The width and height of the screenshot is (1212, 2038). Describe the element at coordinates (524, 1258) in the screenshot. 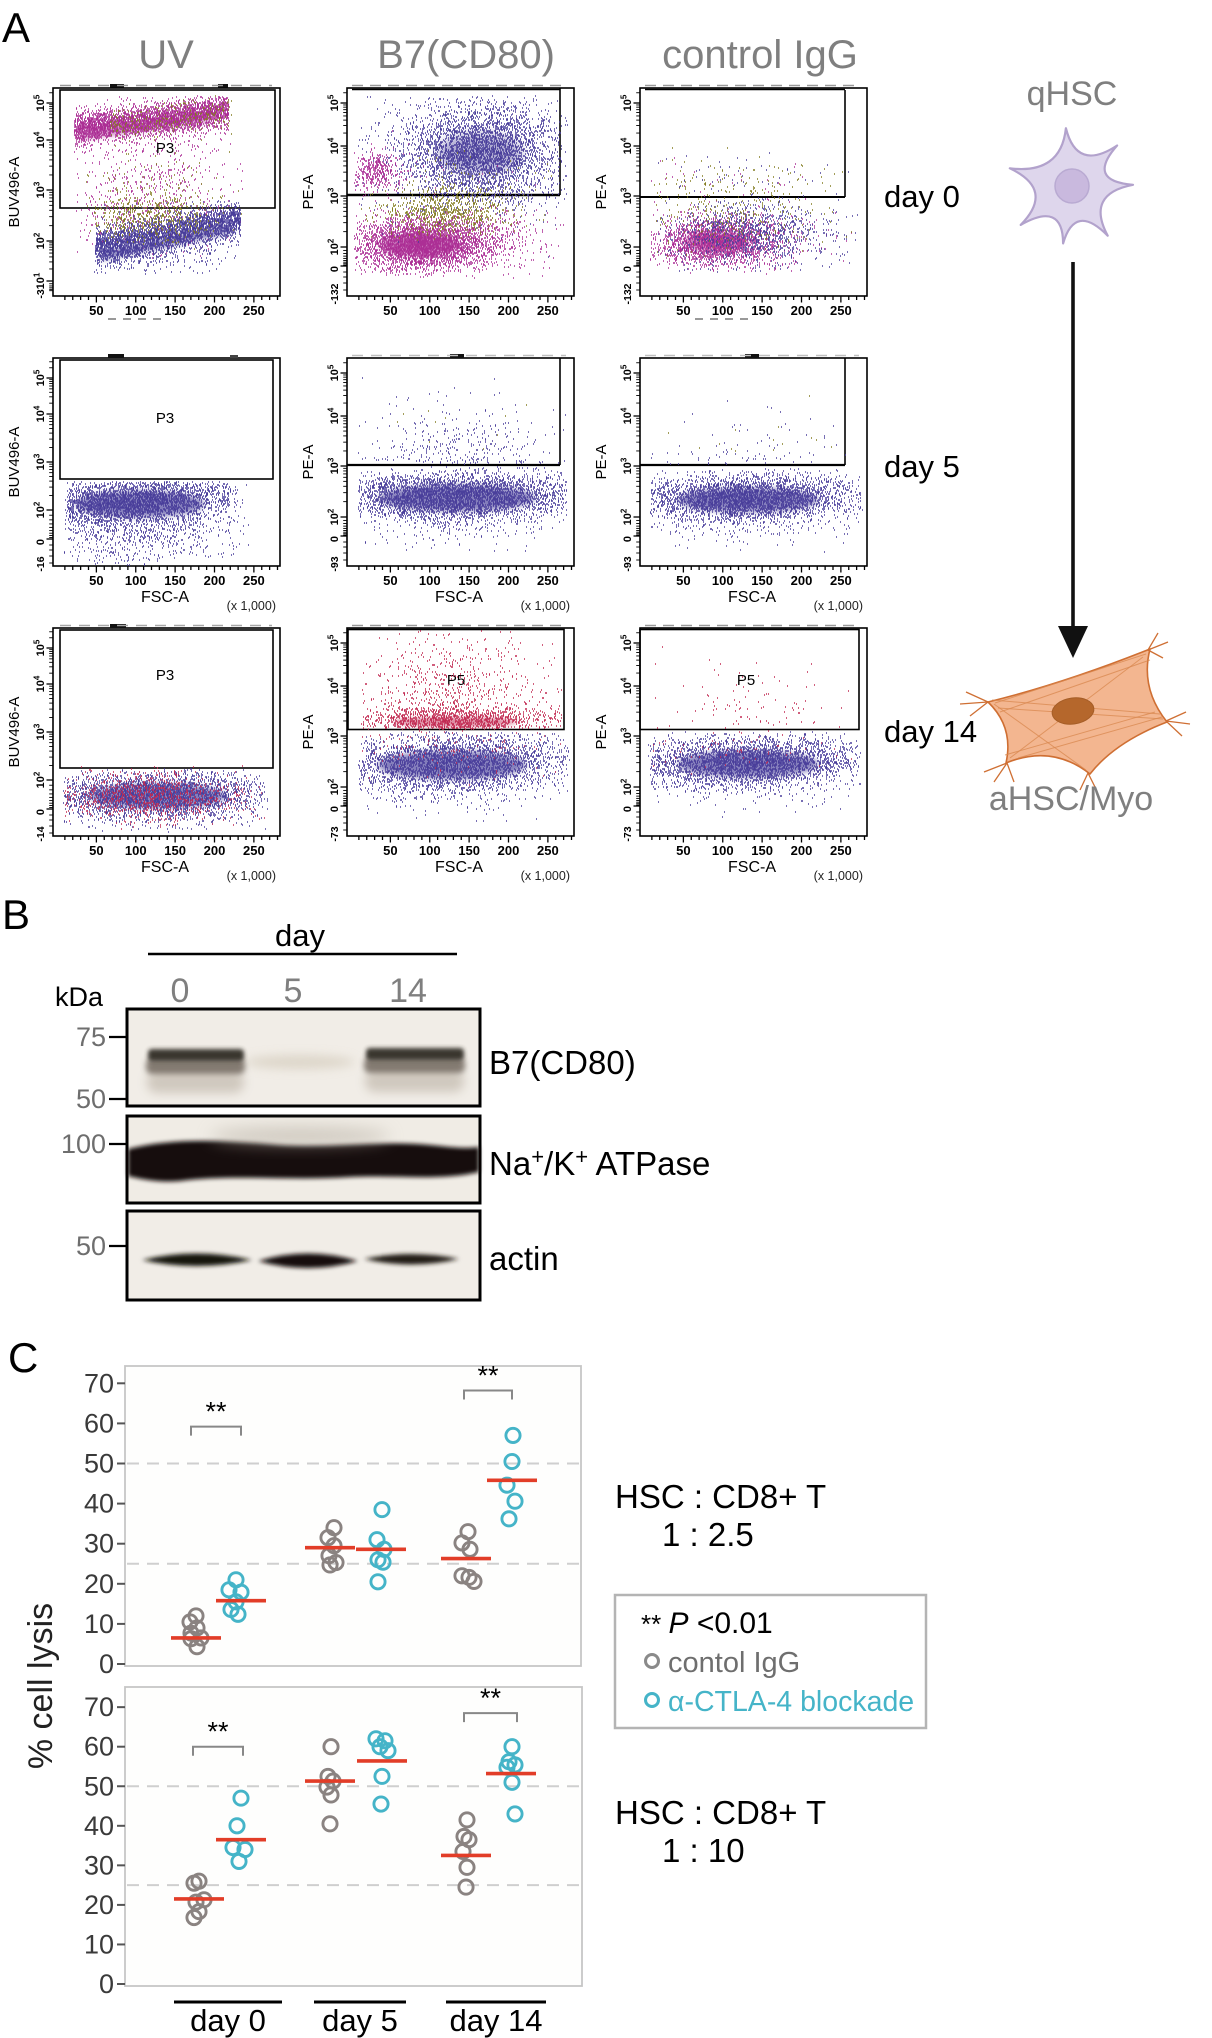

I see `svg-text: actin` at that location.